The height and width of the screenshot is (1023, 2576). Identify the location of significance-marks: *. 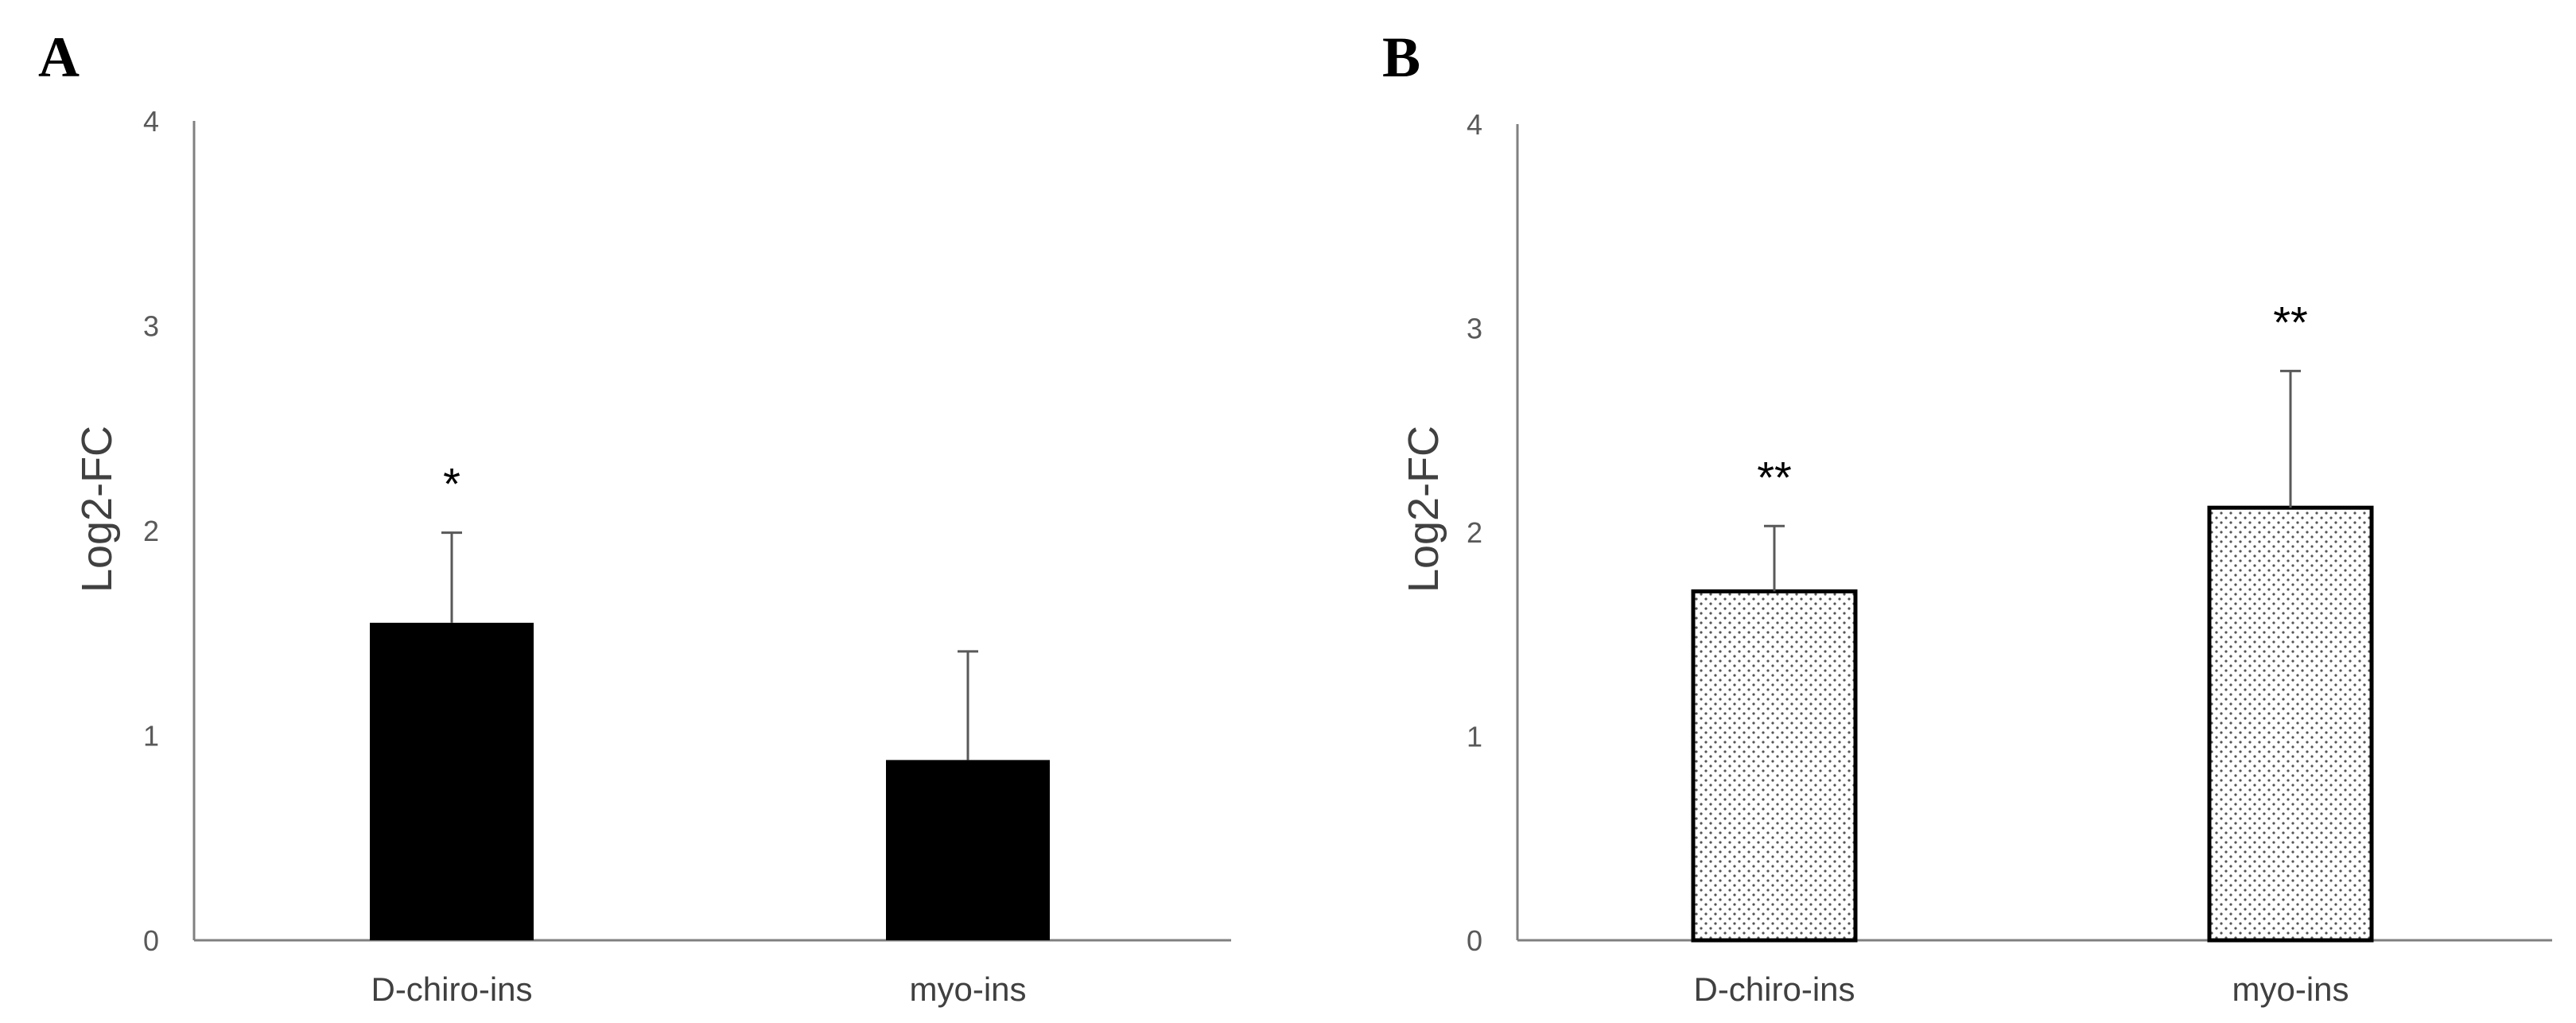
(451, 484).